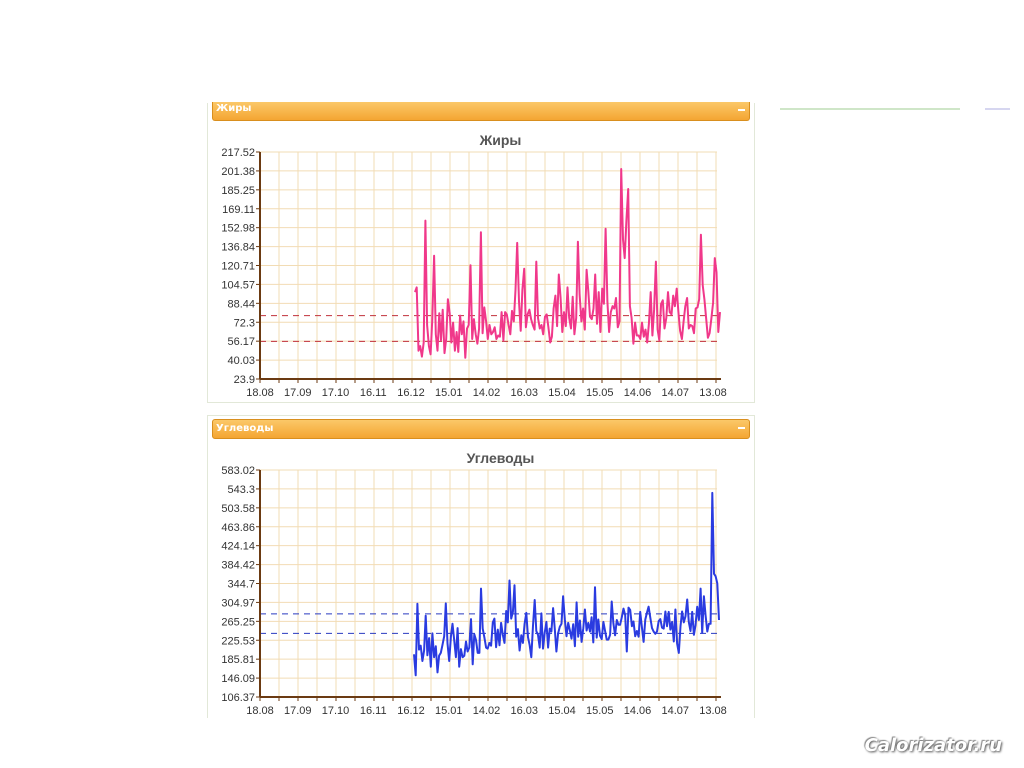 This screenshot has height=768, width=1024. Describe the element at coordinates (245, 428) in the screenshot. I see `carb-panel-title: Углеводы` at that location.